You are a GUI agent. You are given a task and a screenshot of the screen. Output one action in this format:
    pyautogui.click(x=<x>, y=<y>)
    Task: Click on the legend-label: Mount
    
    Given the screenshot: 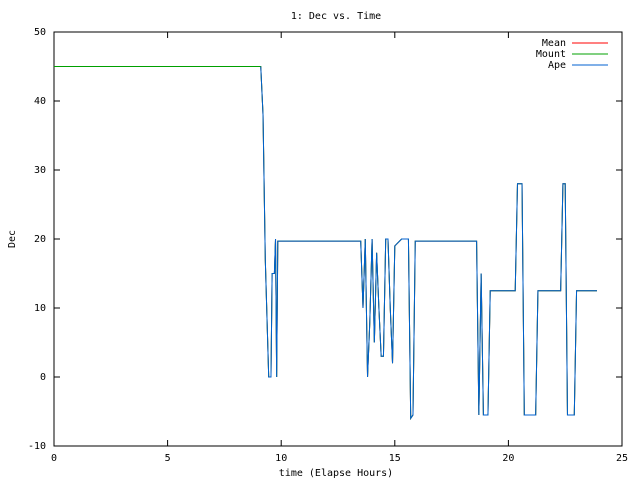 What is the action you would take?
    pyautogui.click(x=551, y=54)
    